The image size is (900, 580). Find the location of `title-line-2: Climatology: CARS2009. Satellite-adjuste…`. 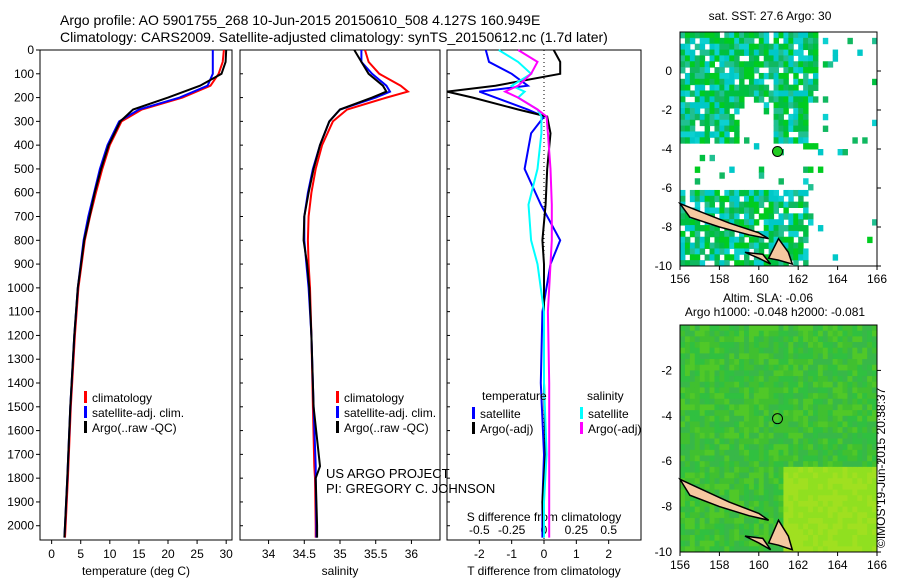

title-line-2: Climatology: CARS2009. Satellite-adjuste… is located at coordinates (334, 37).